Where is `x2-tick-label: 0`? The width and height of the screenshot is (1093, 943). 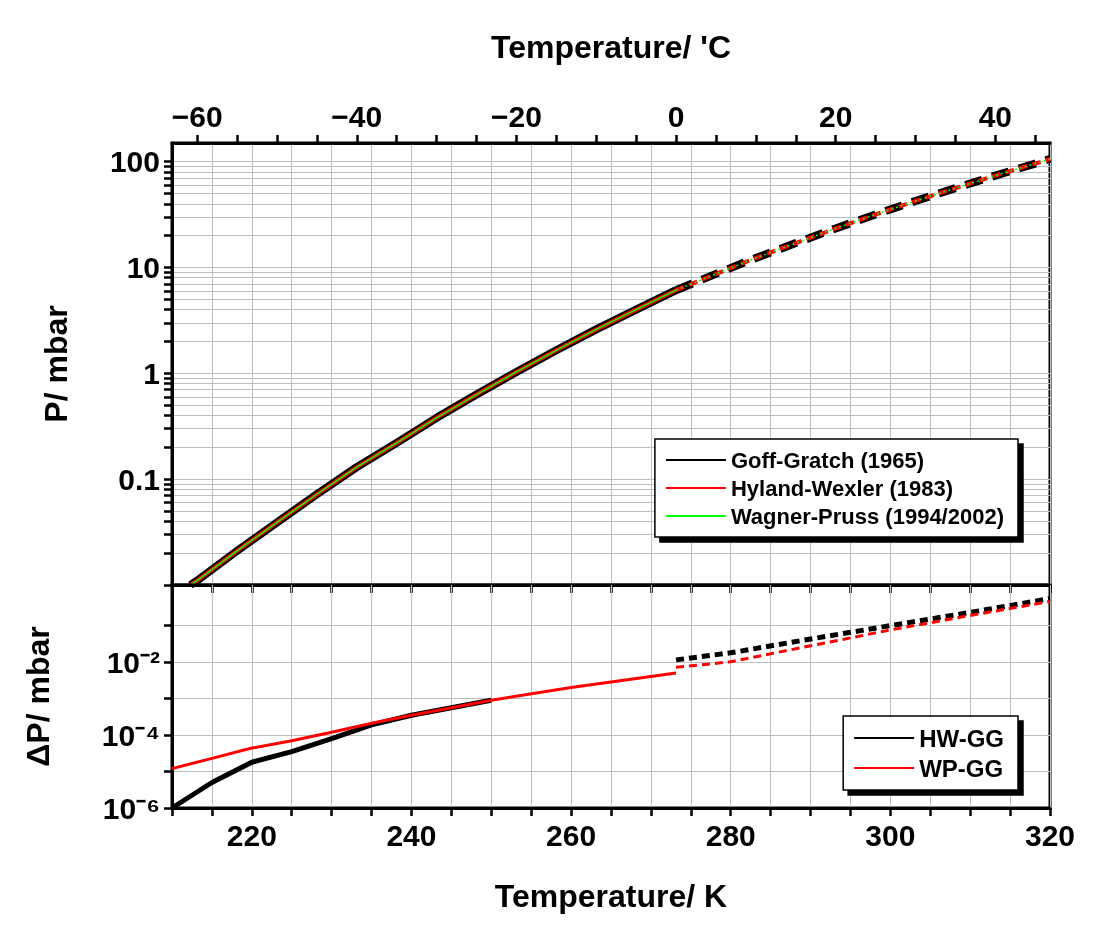
x2-tick-label: 0 is located at coordinates (676, 116).